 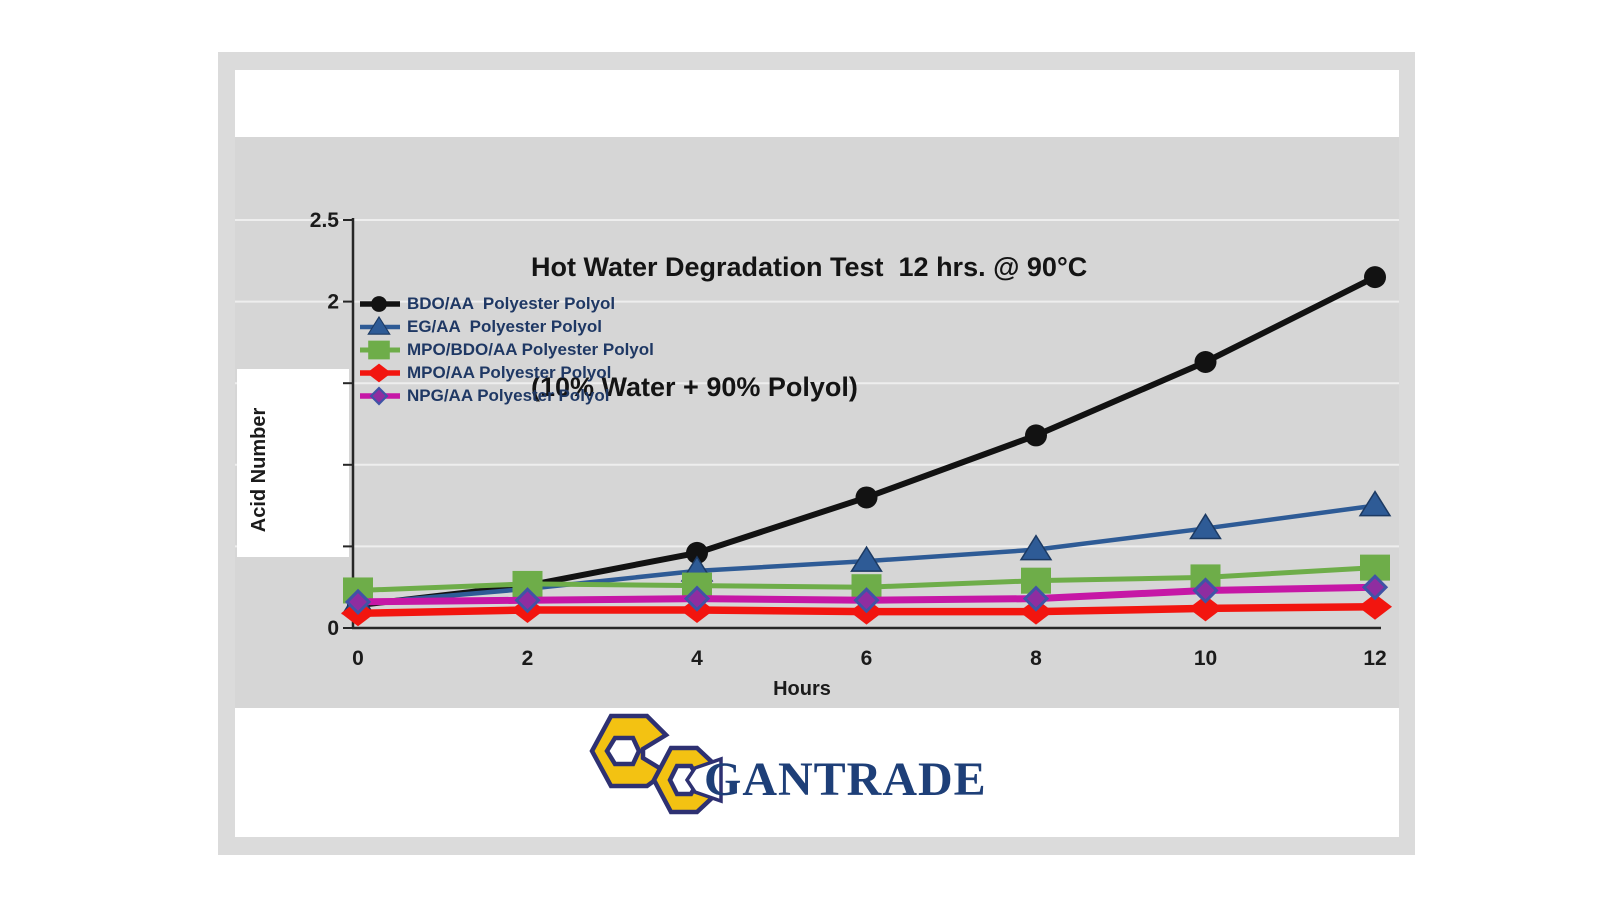 I want to click on gantrade-logo: GANTRADE, so click(x=833, y=765).